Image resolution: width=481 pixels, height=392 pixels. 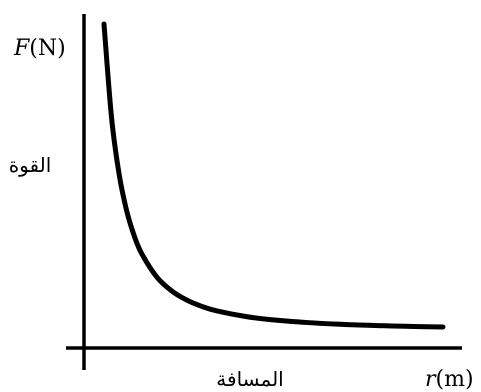 I want to click on x-axis-label: r(m), so click(x=449, y=379).